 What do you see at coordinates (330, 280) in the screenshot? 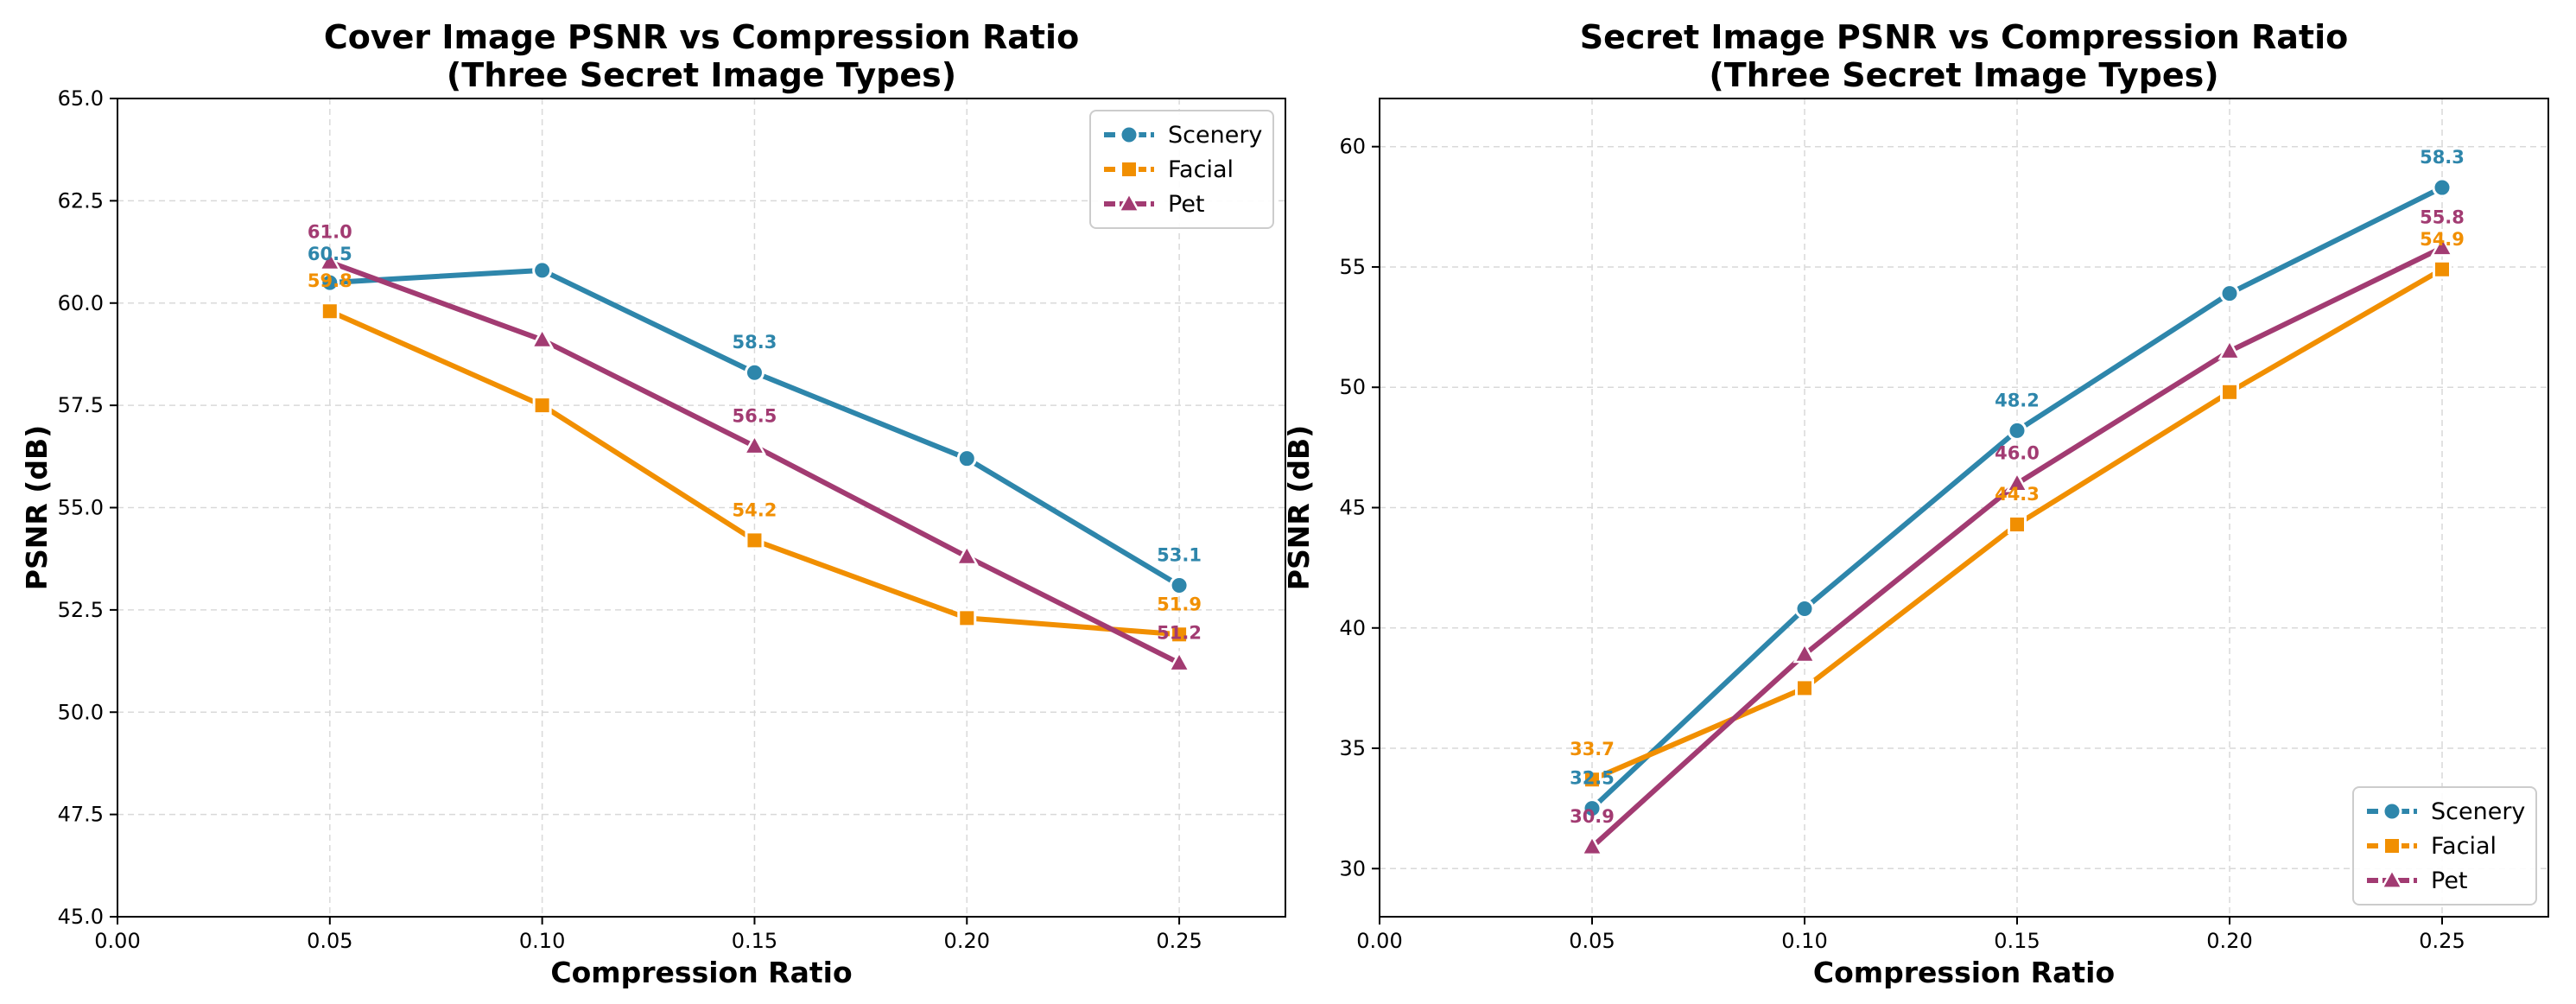
I see `data-label-facial: 59.8` at bounding box center [330, 280].